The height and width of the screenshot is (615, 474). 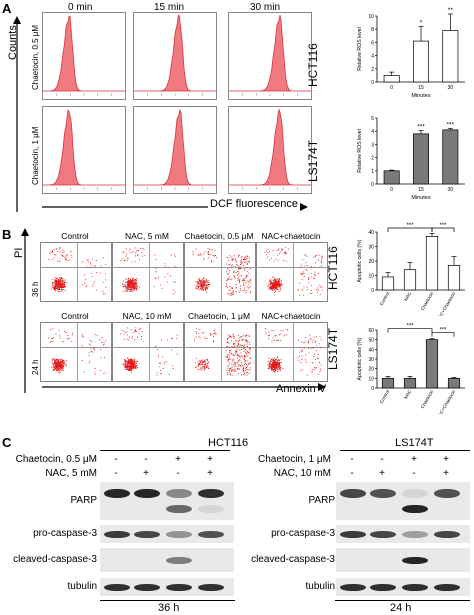 What do you see at coordinates (411, 53) in the screenshot?
I see `bar-chart-ros-hct116: 0 2 4 6 8 10 Relative ROS level 0 * 15 ** 30 Minutes` at bounding box center [411, 53].